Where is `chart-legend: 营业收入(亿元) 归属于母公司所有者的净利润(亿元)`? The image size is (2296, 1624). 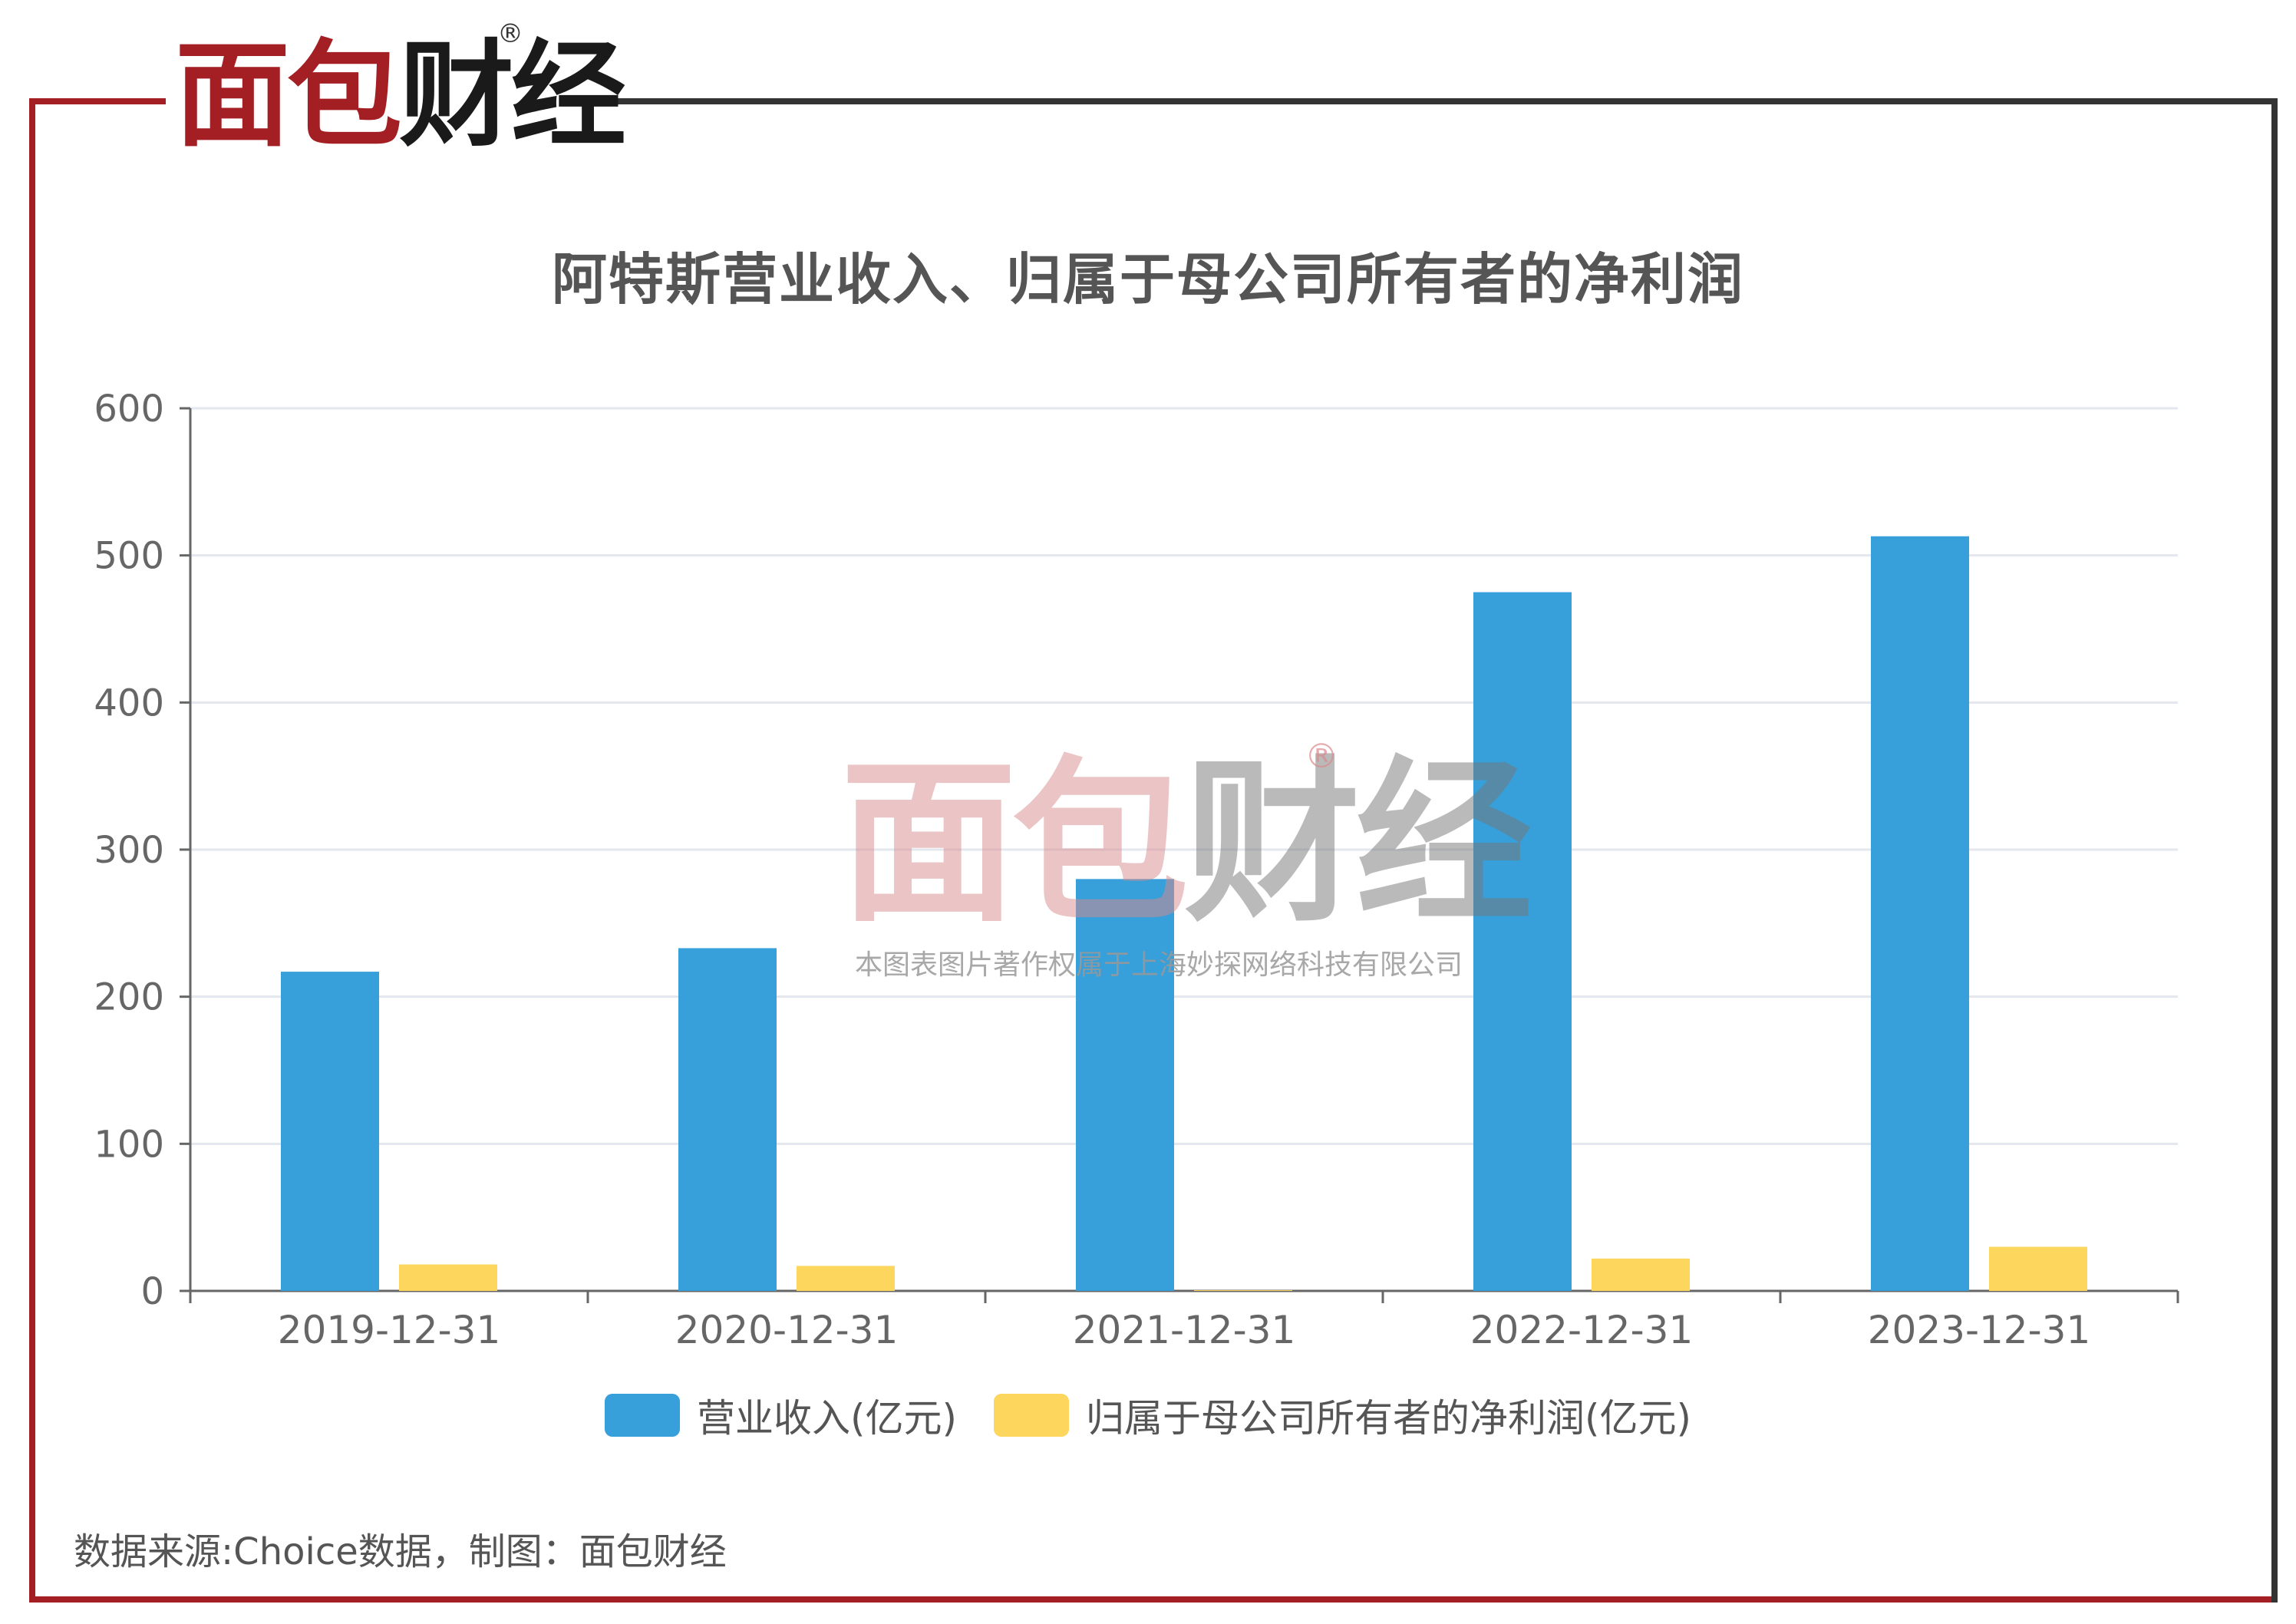
chart-legend: 营业收入(亿元) 归属于母公司所有者的净利润(亿元) is located at coordinates (1148, 1415).